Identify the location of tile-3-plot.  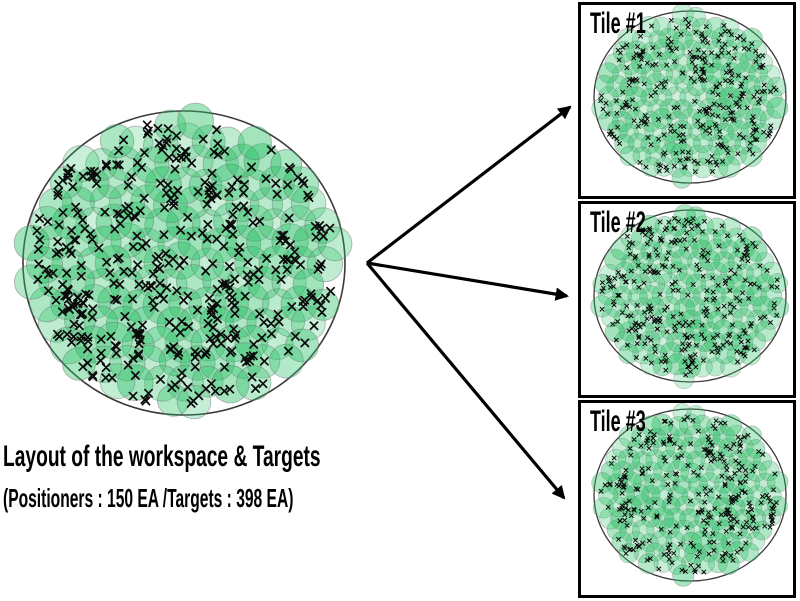
(690, 495).